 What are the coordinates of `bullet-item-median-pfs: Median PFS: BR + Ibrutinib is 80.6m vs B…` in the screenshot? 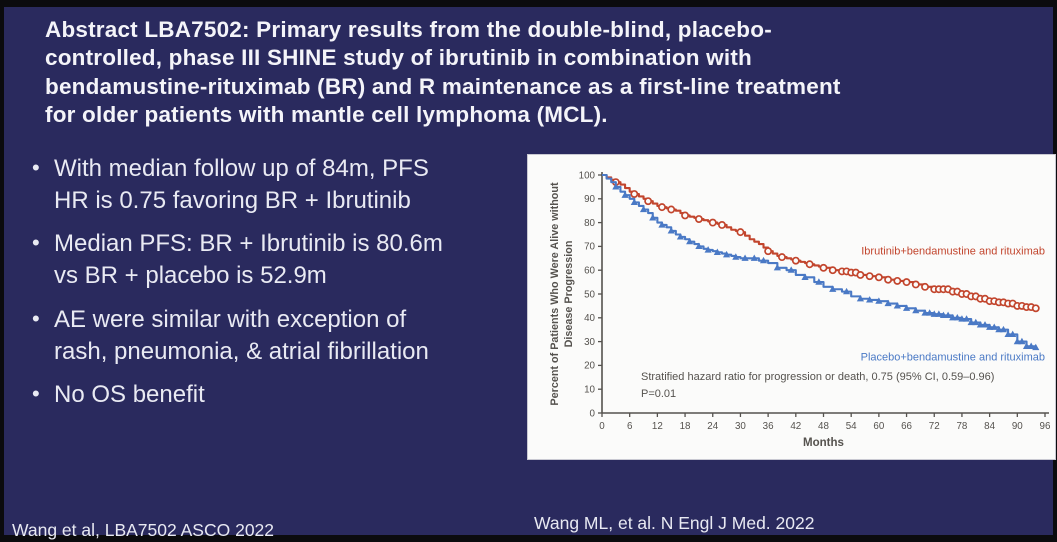 It's located at (278, 260).